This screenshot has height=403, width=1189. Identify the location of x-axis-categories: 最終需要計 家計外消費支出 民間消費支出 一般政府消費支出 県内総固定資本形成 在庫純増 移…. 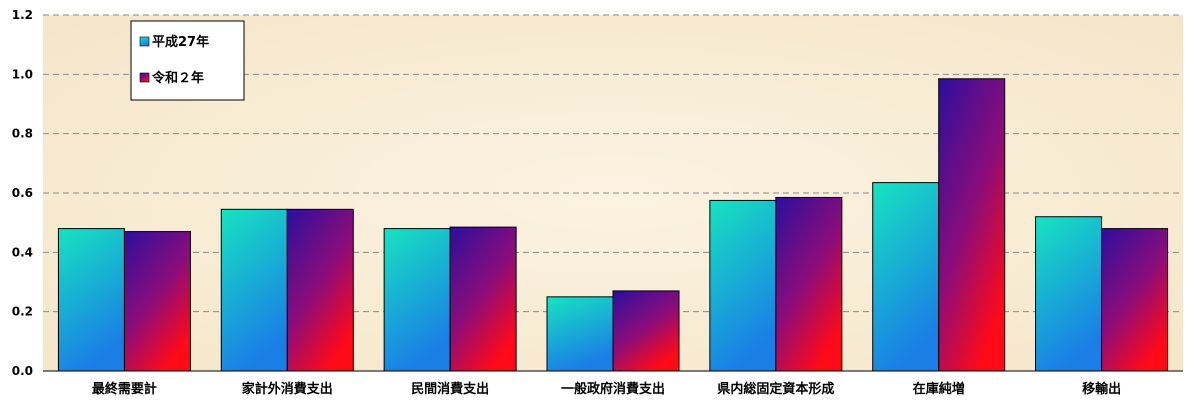
(606, 389).